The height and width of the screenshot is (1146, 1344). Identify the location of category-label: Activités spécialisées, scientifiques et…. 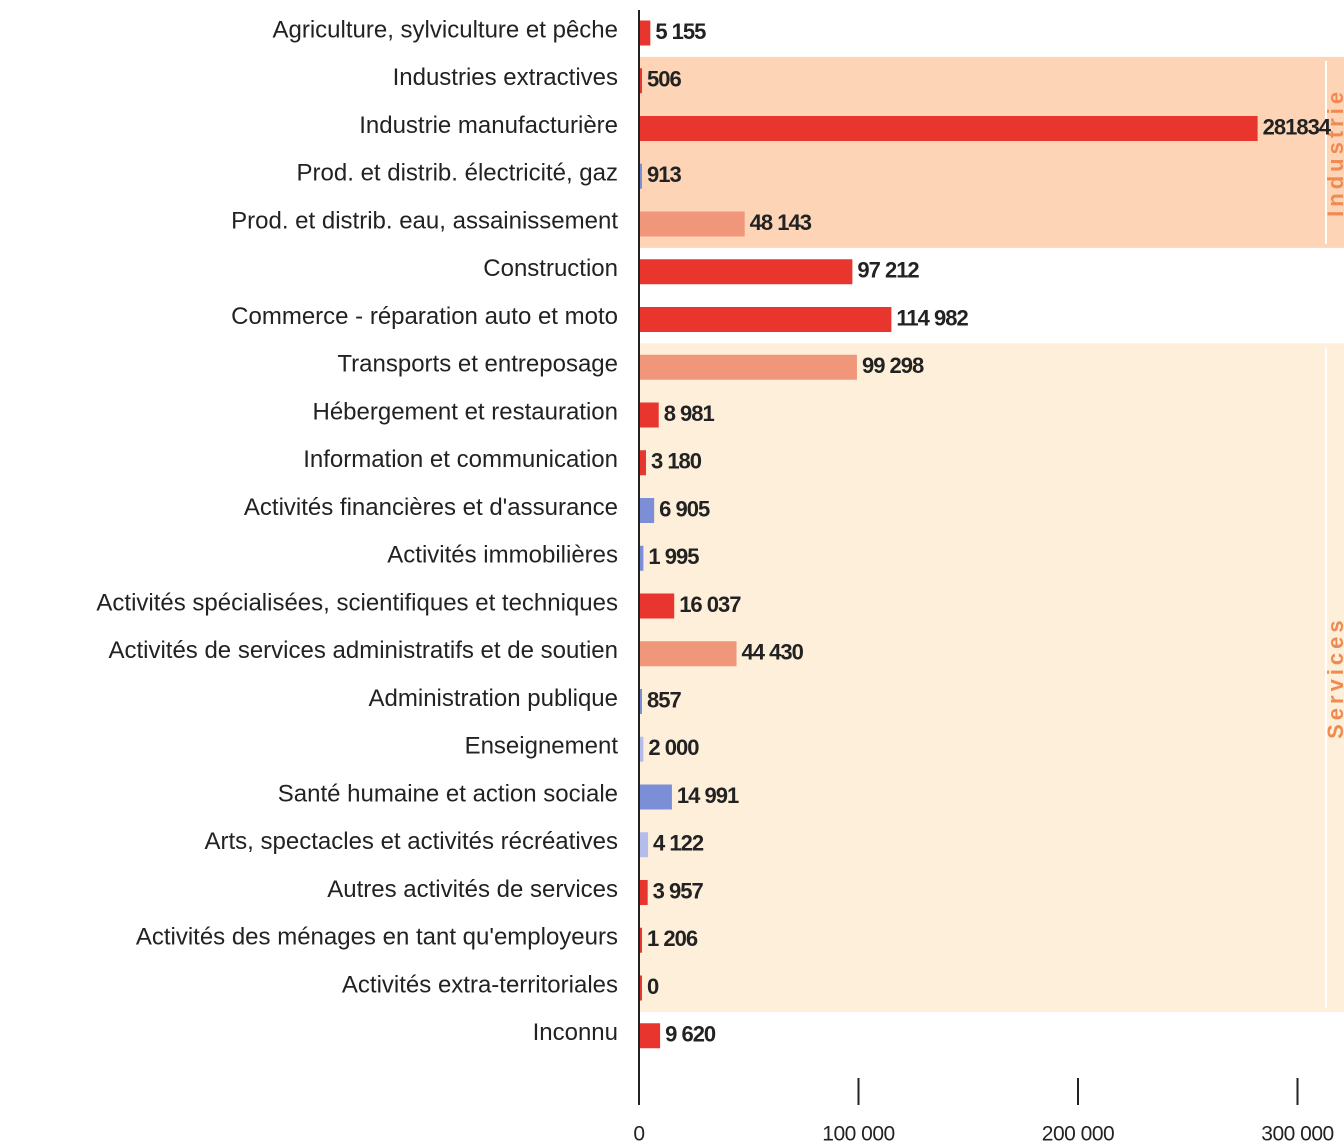
(357, 602).